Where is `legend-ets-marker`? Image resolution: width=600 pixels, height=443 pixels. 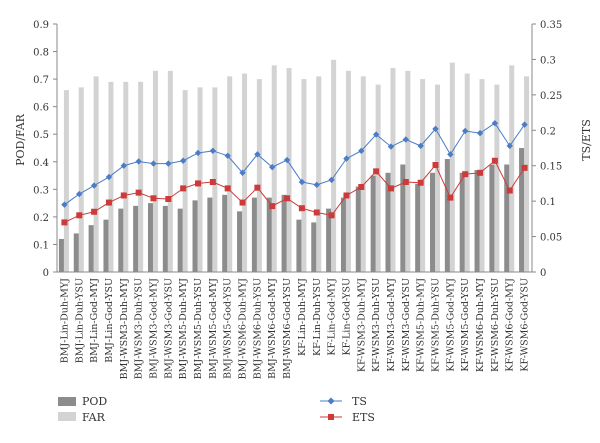 legend-ets-marker is located at coordinates (331, 417).